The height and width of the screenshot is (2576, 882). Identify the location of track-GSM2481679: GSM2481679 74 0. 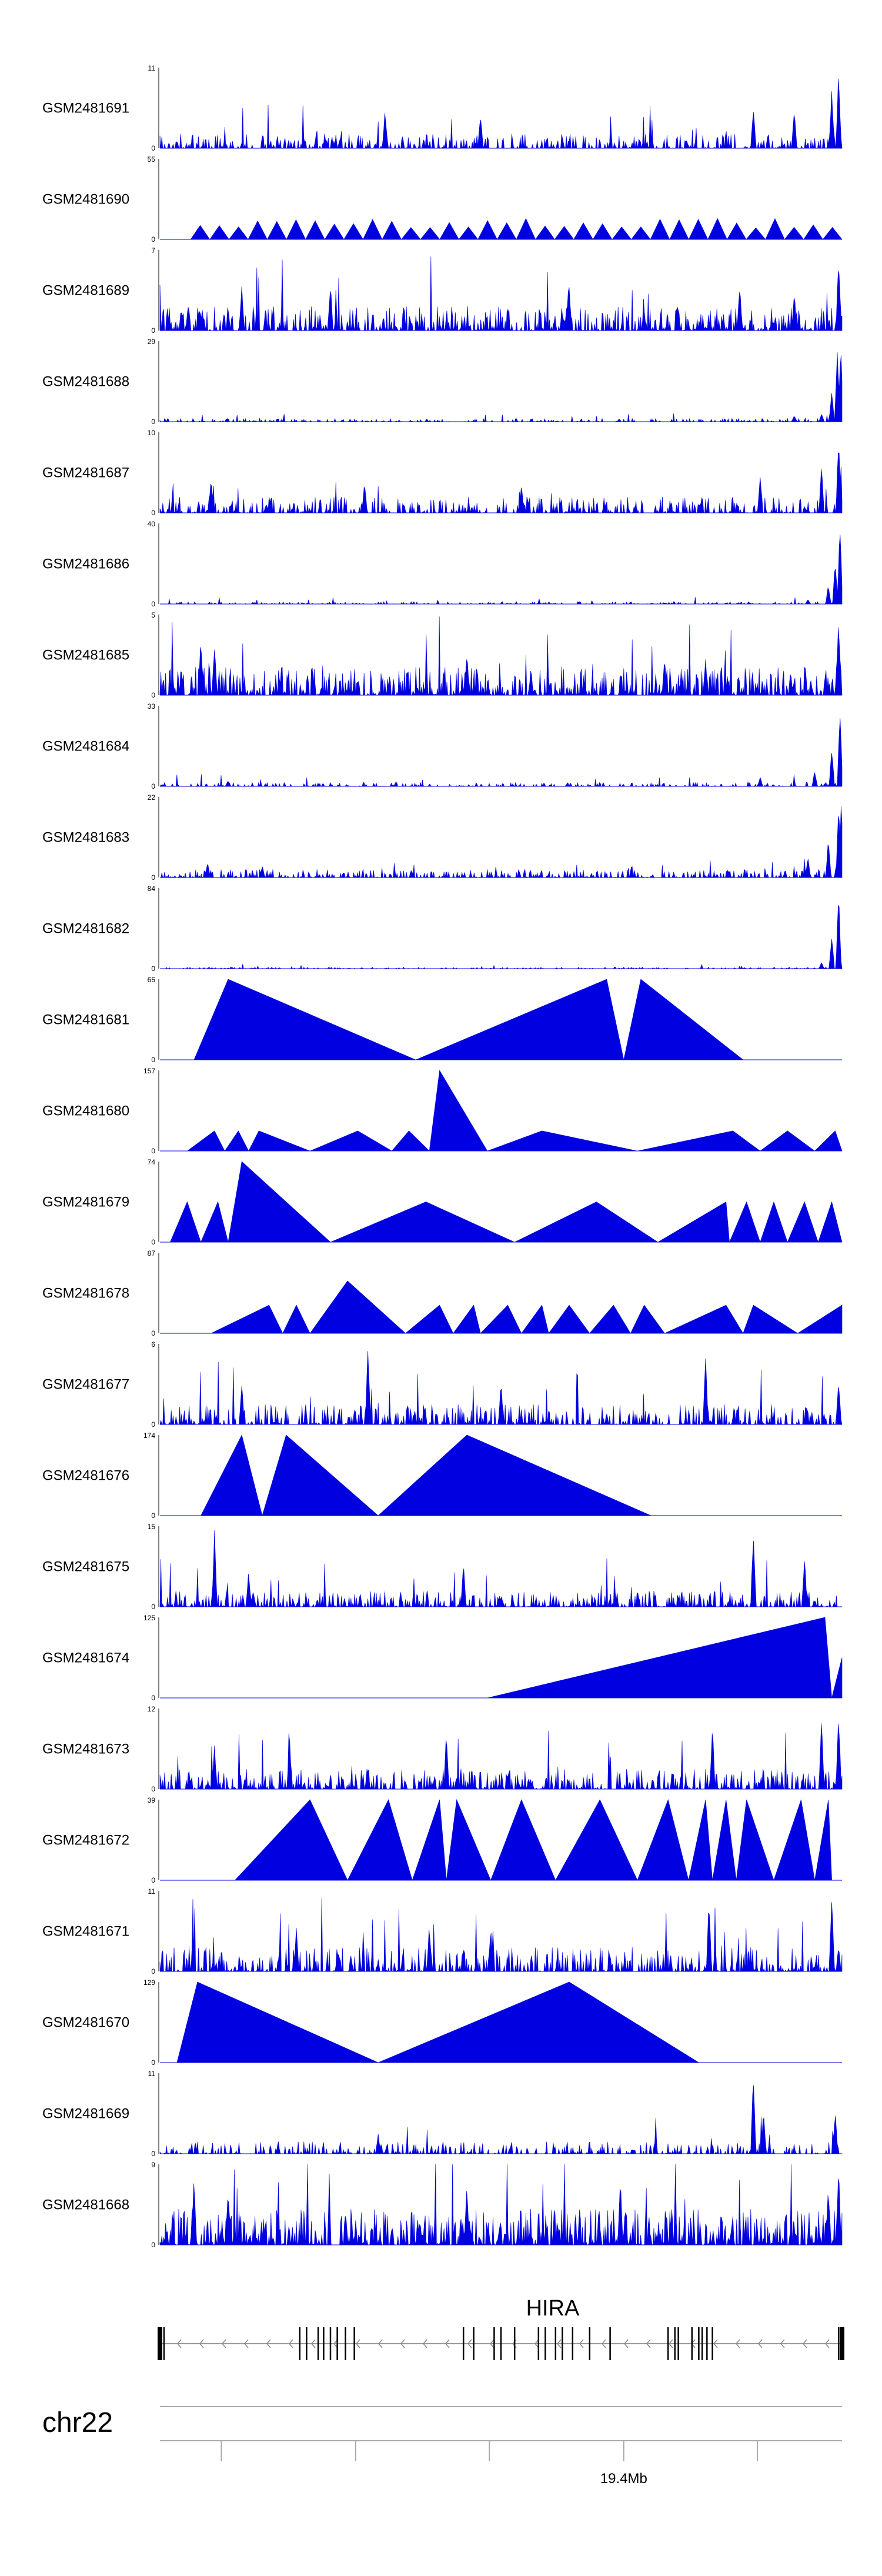
(442, 1202).